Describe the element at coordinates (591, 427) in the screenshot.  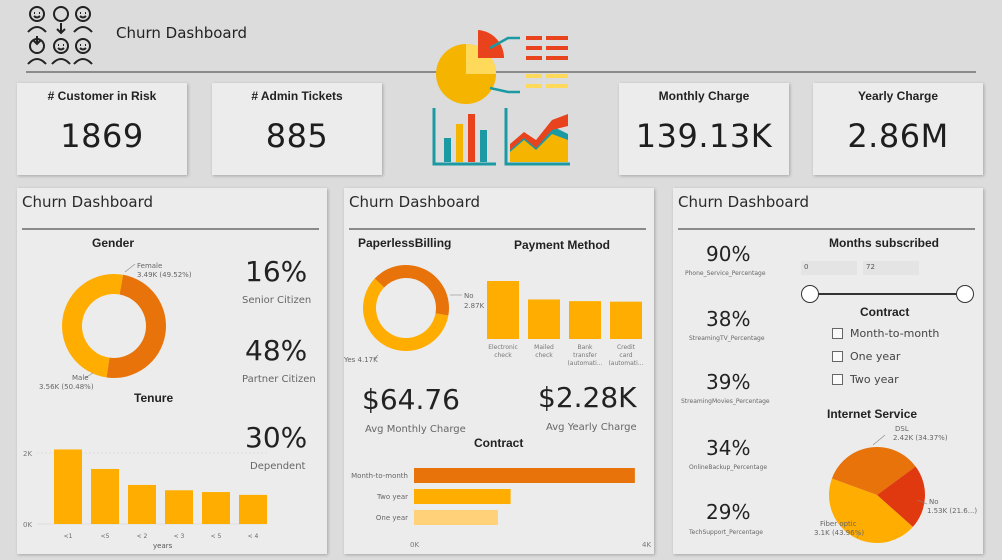
I see `avg-yearly-label: Avg Yearly Charge` at that location.